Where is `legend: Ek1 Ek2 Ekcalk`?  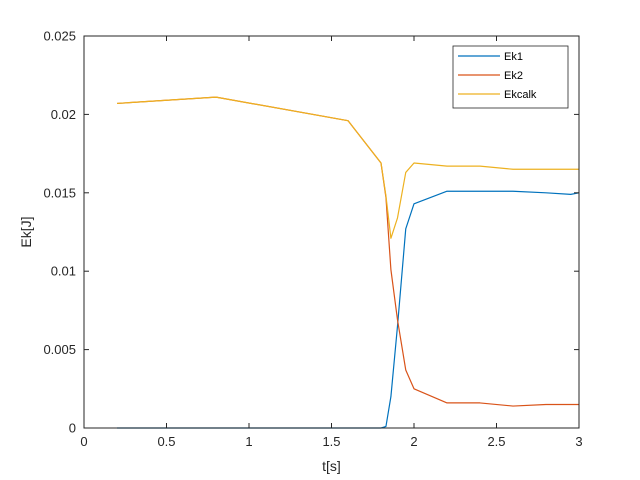
legend: Ek1 Ek2 Ekcalk is located at coordinates (510, 77).